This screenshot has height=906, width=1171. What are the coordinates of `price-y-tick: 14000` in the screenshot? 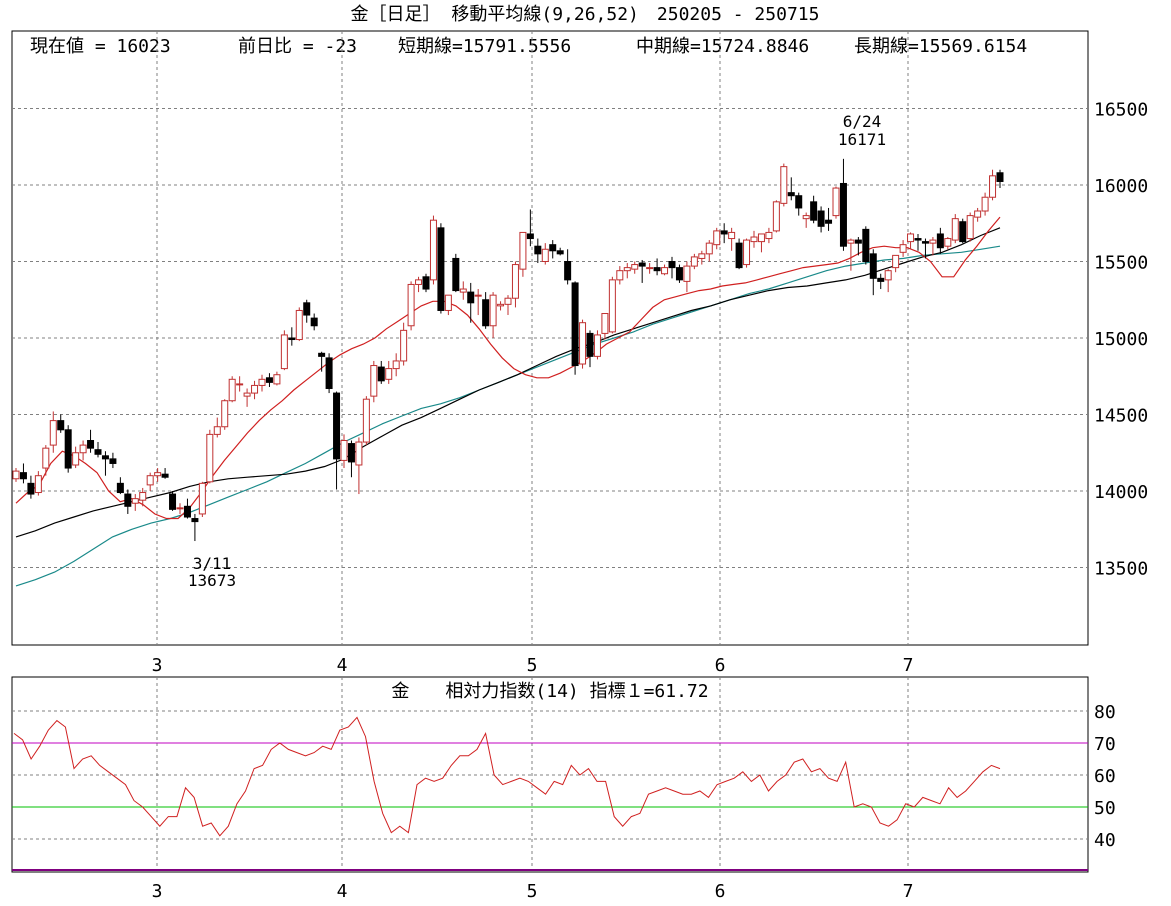 It's located at (1121, 492).